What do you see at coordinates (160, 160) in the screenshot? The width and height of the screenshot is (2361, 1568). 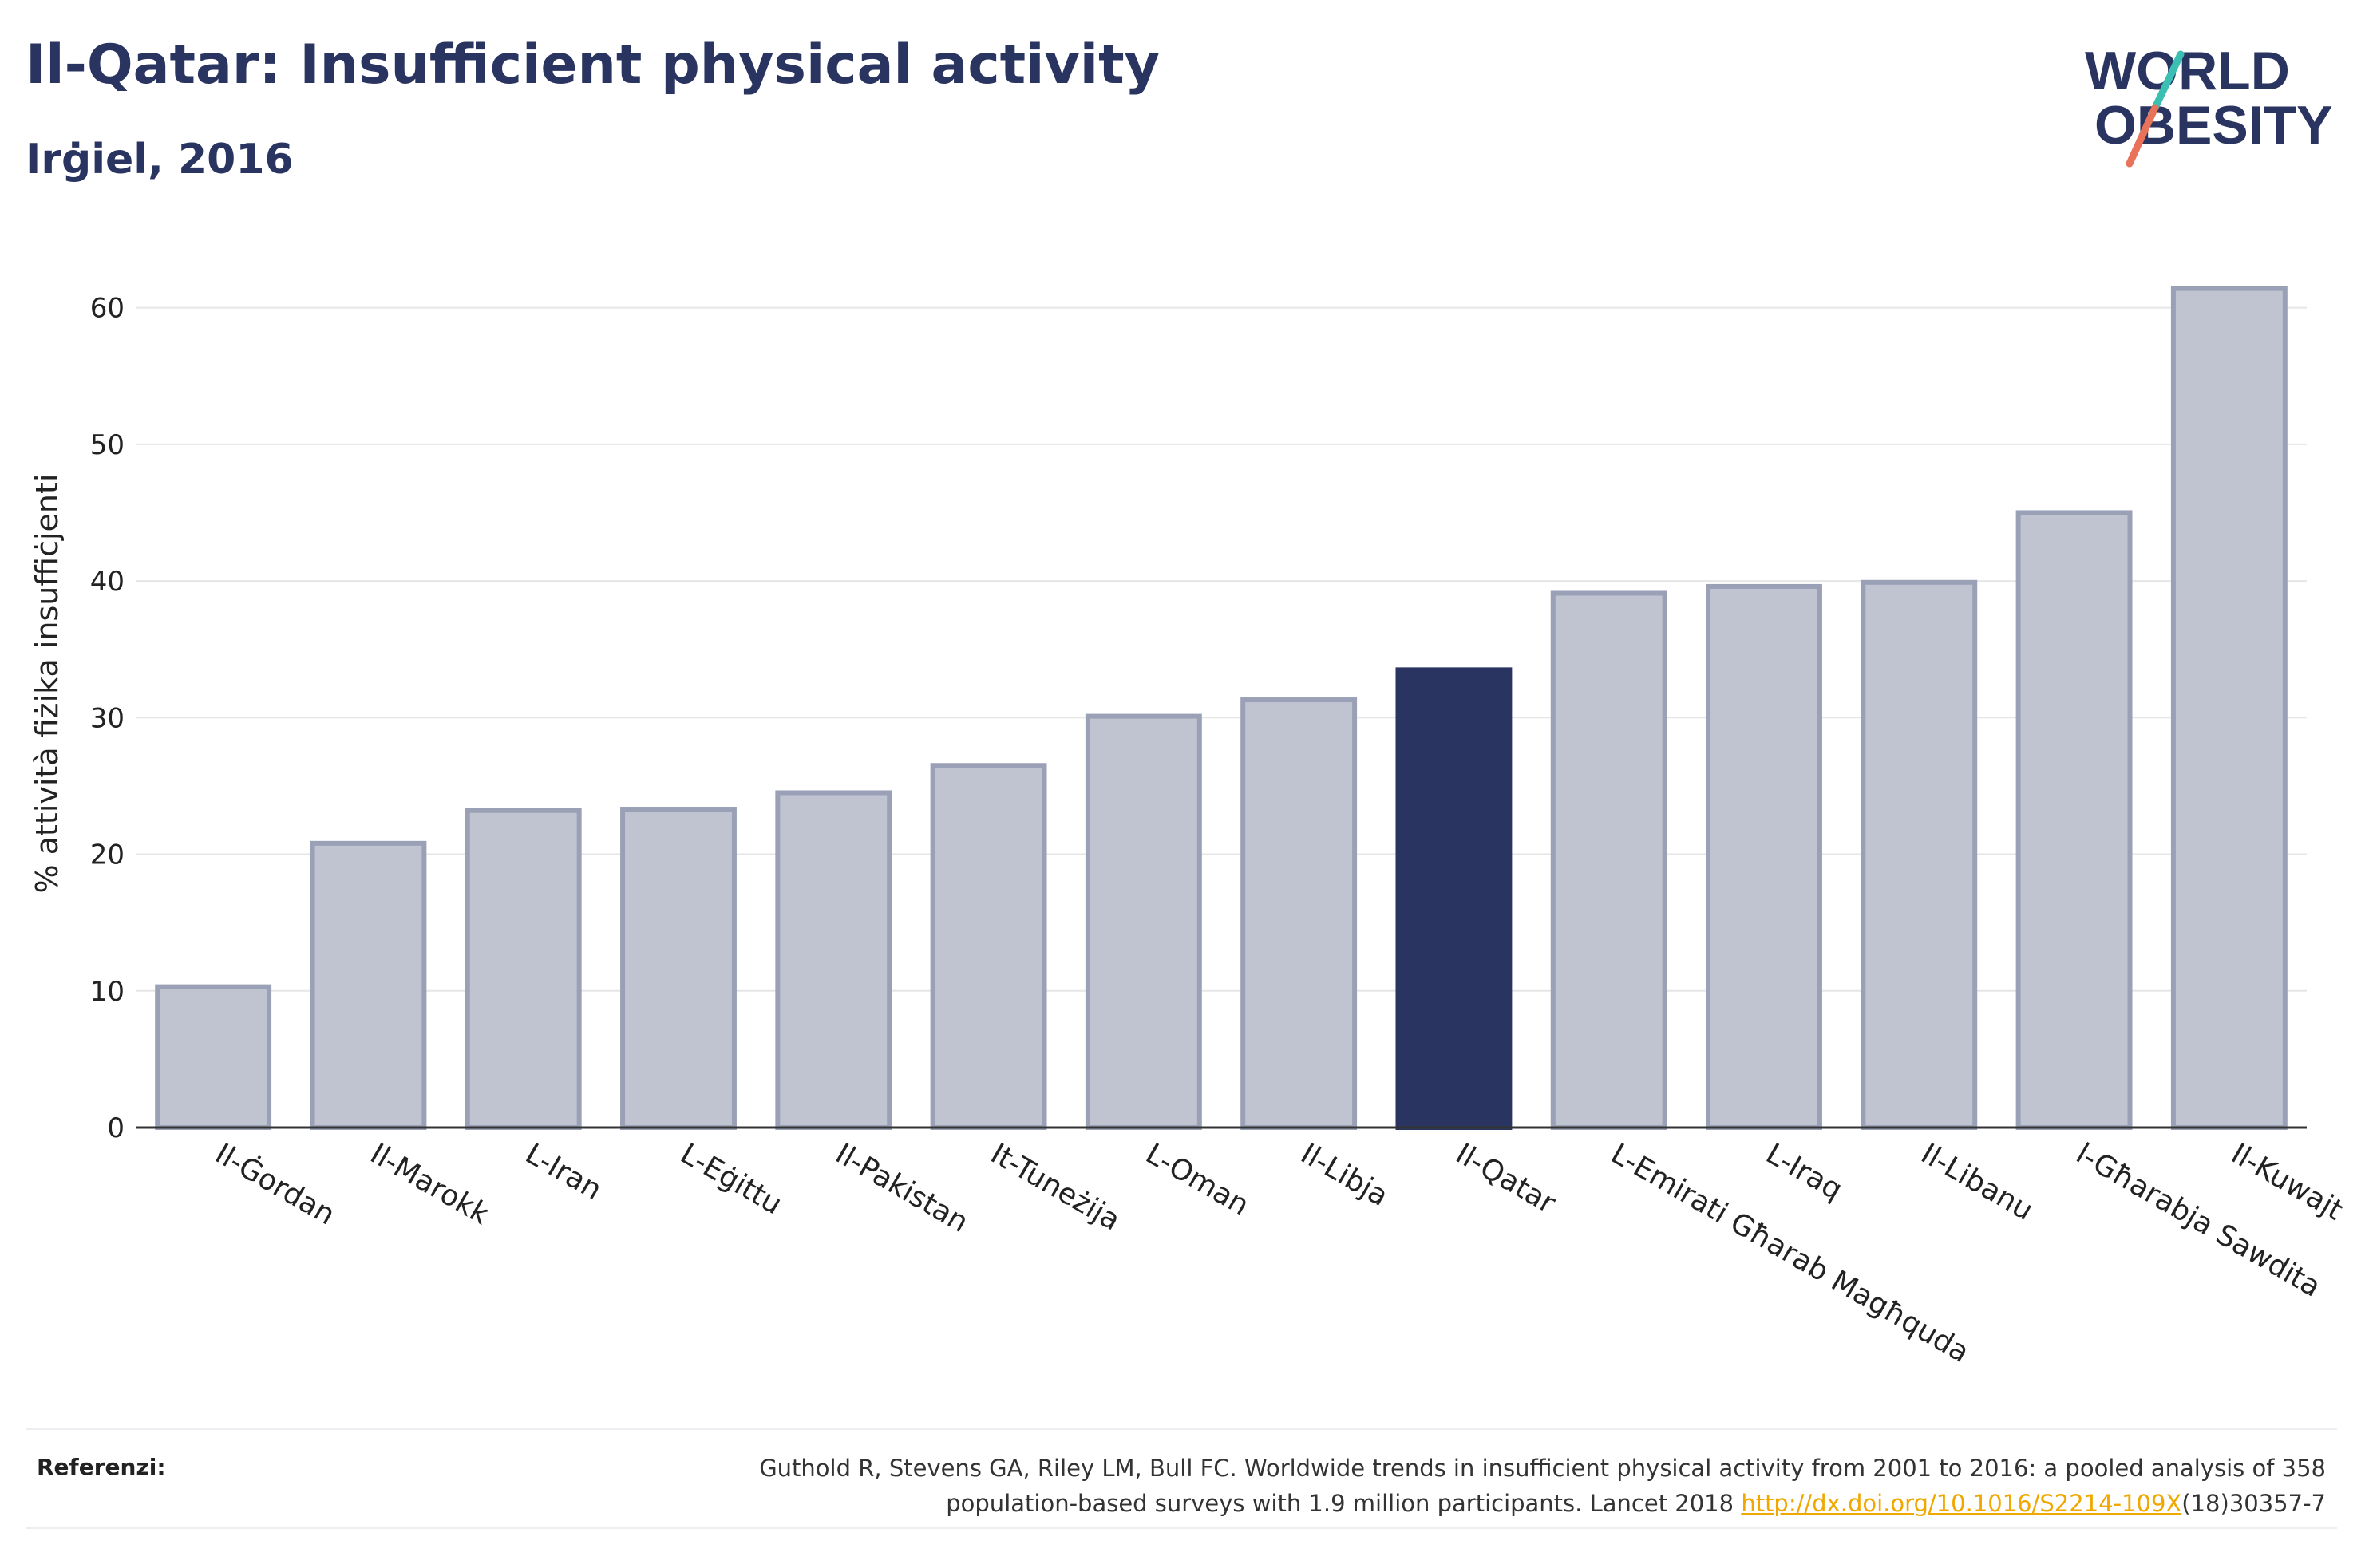 I see `chart-subtitle: Irġiel, 2016` at bounding box center [160, 160].